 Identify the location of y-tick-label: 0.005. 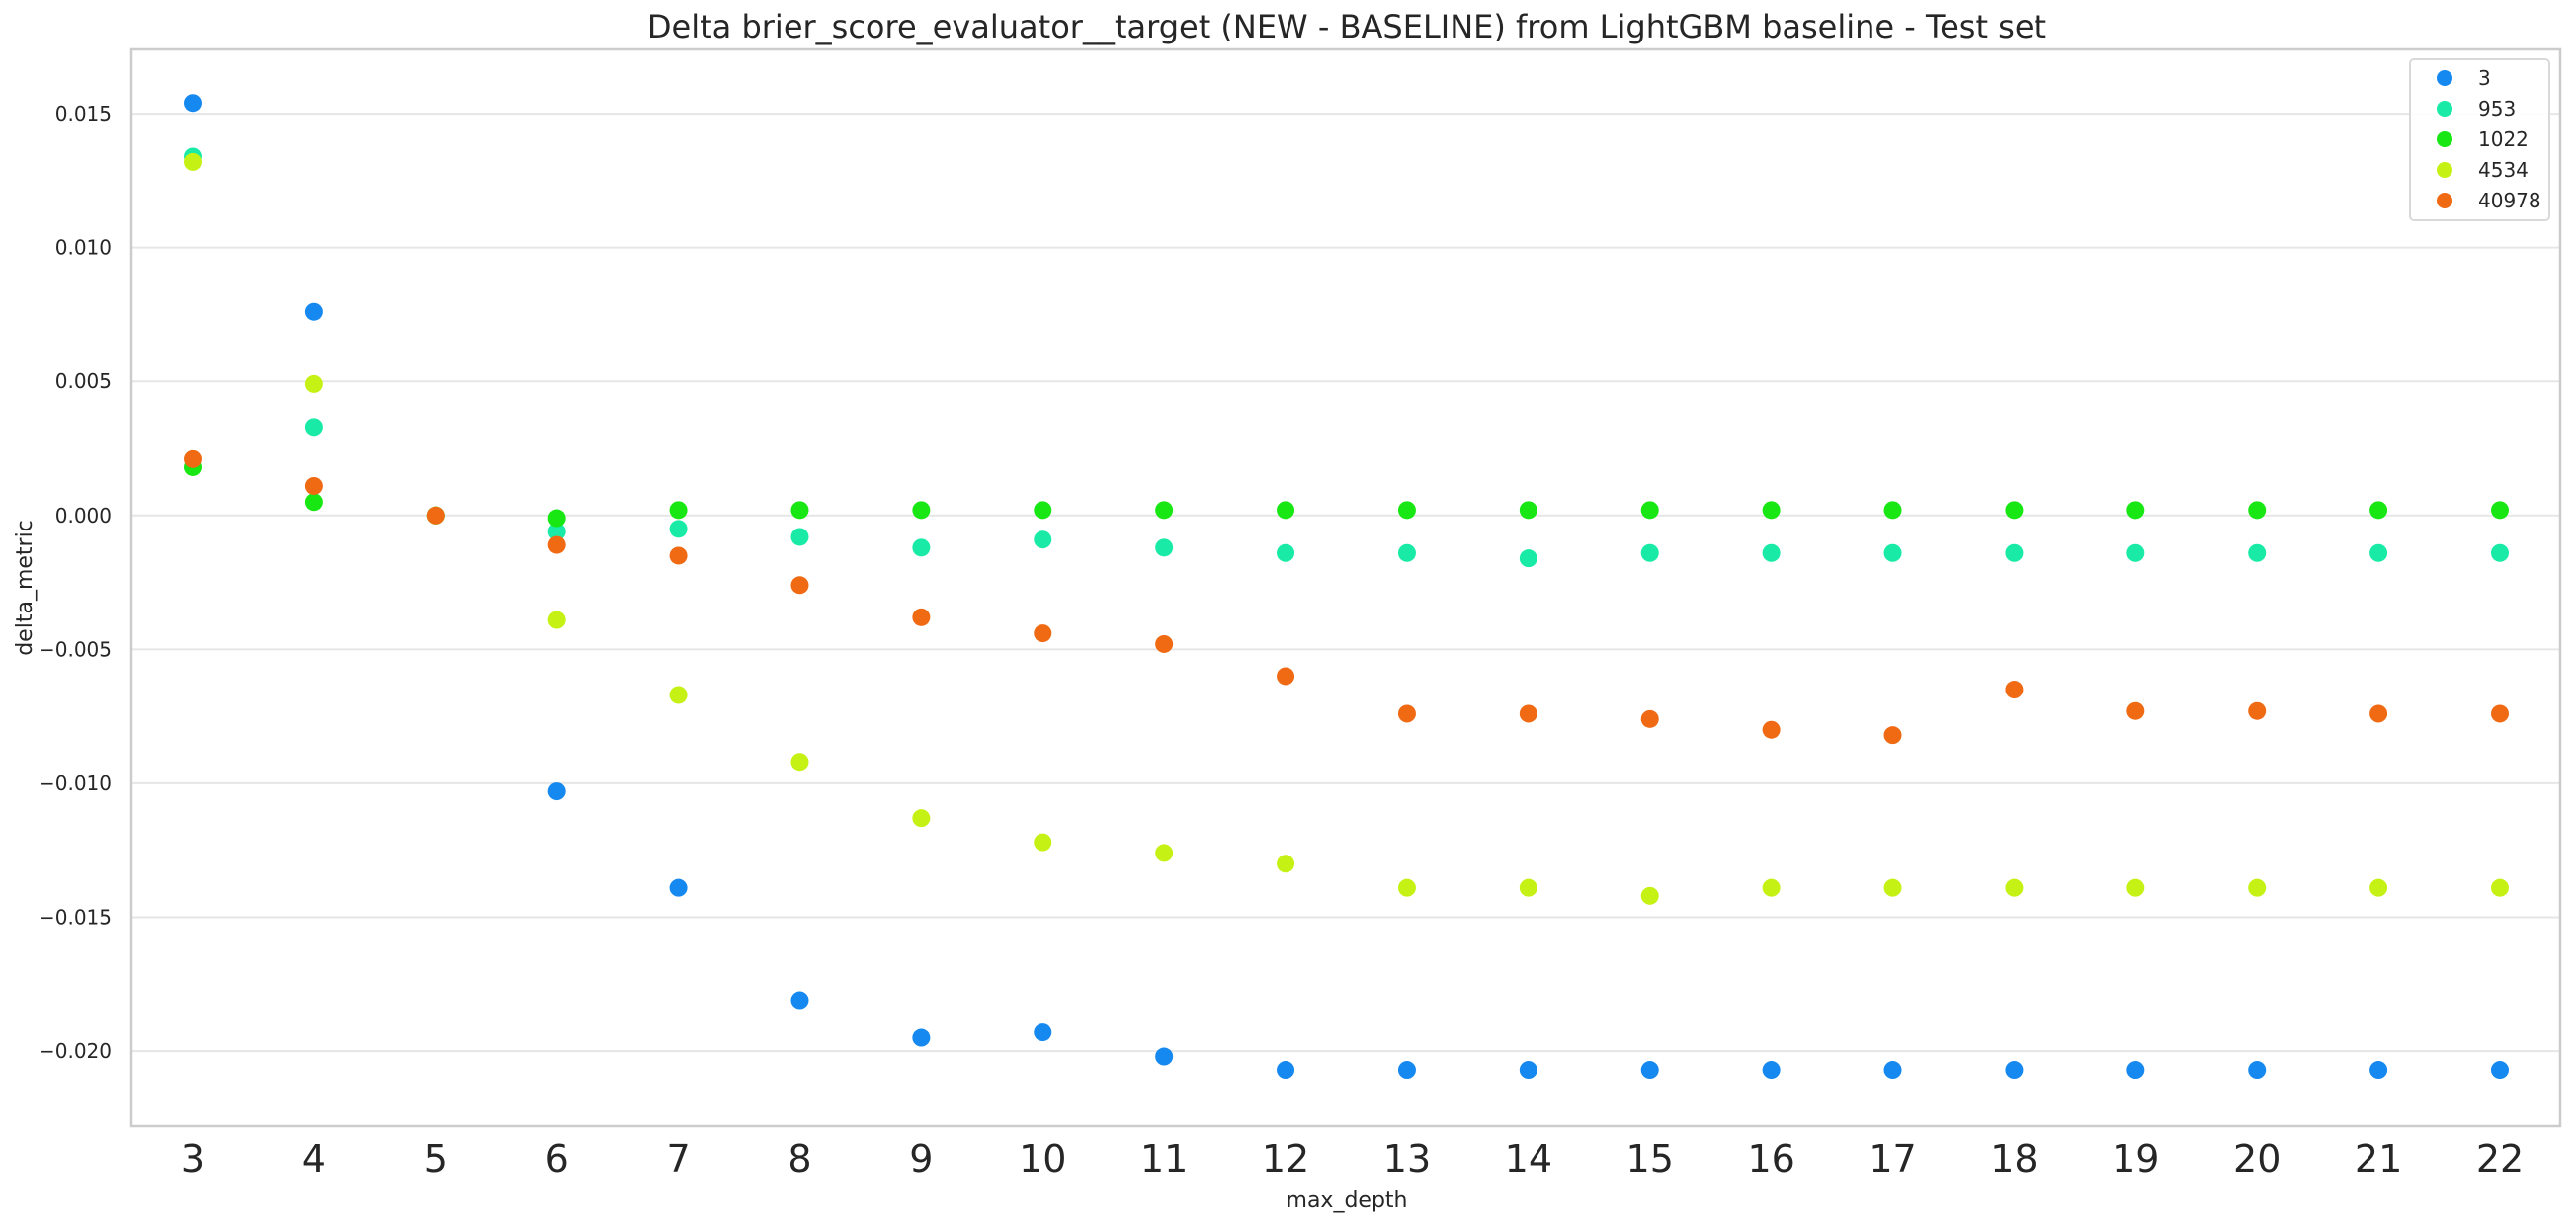
(83, 381).